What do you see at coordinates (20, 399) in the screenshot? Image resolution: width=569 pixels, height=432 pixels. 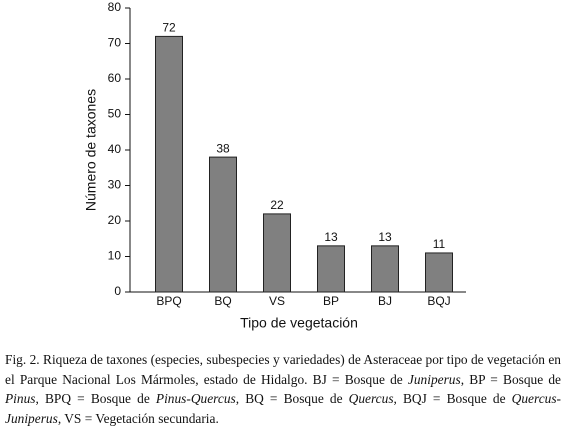 I see `caption-text: Pinus` at bounding box center [20, 399].